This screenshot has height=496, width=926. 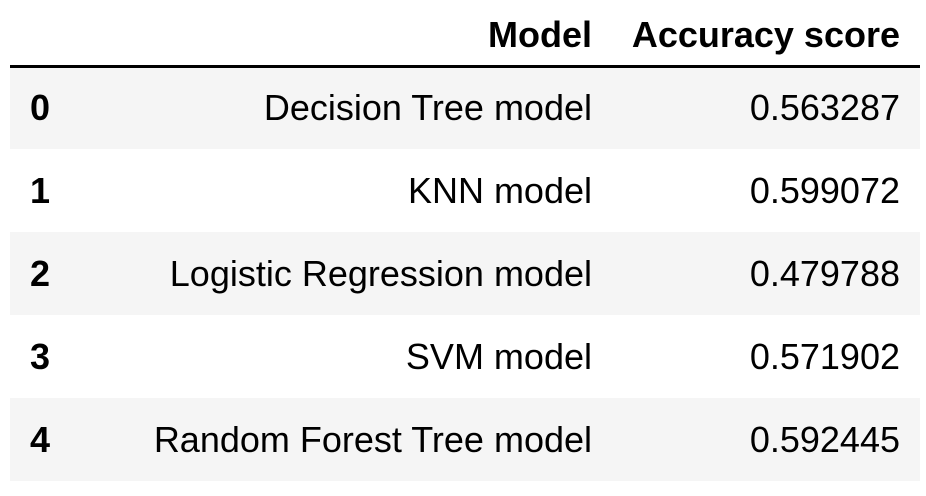 I want to click on accuracy-cell: 0.592445, so click(x=824, y=439).